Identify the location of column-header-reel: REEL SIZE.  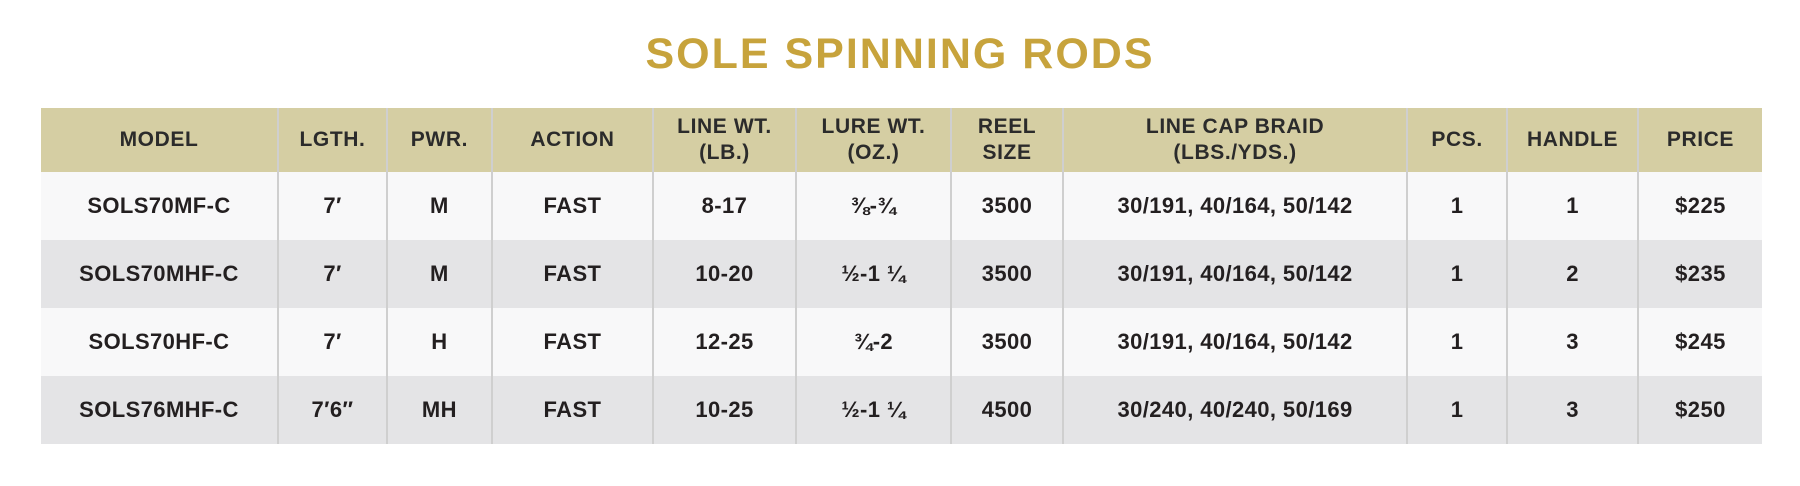
(1008, 140).